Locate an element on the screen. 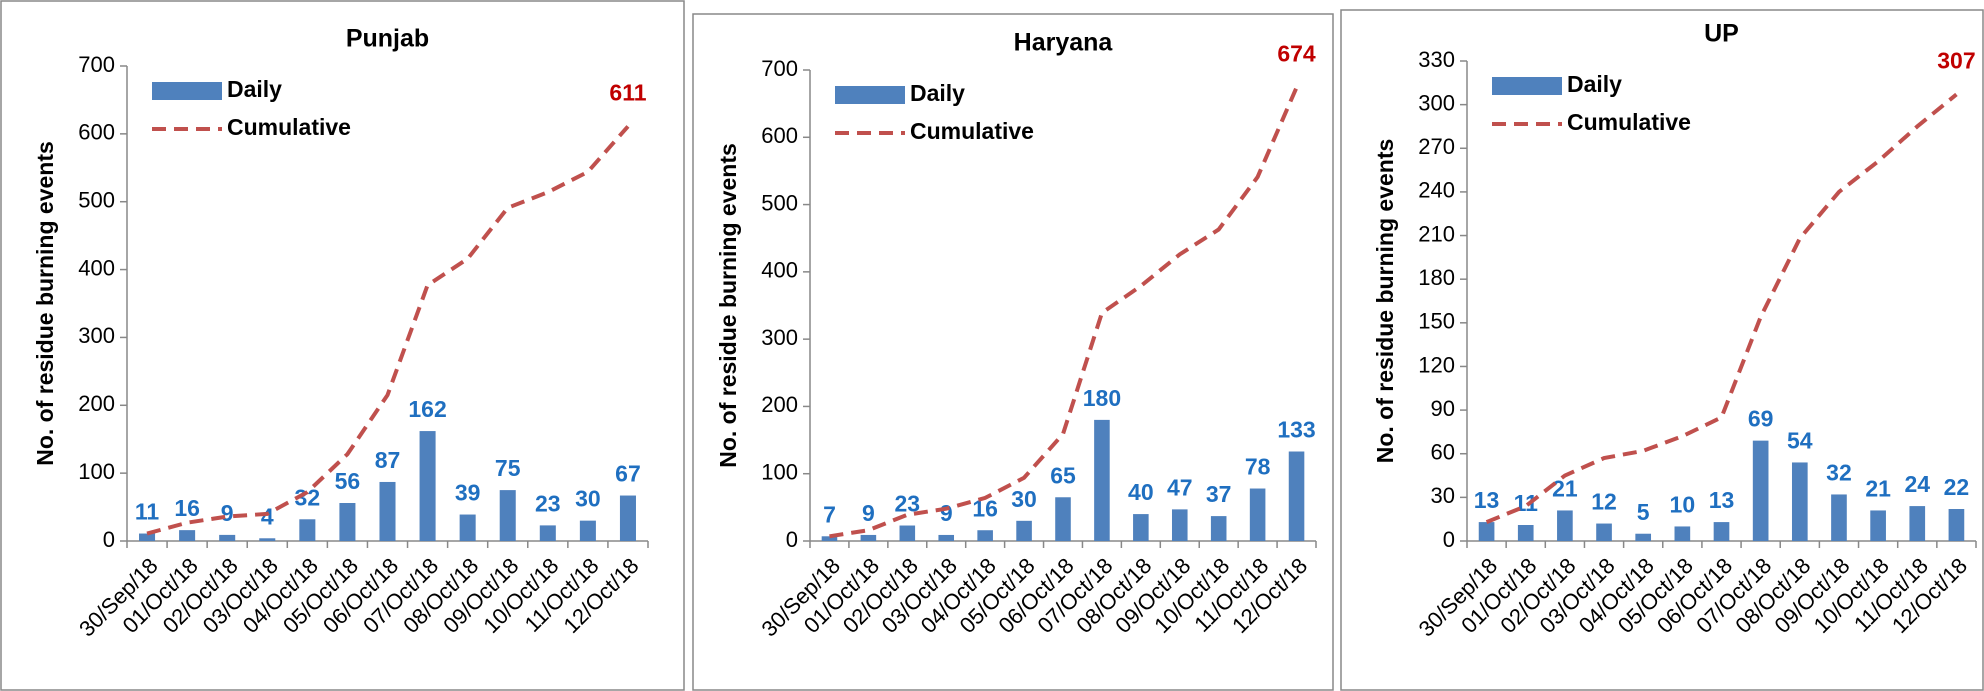  data-label: 40 is located at coordinates (1141, 492).